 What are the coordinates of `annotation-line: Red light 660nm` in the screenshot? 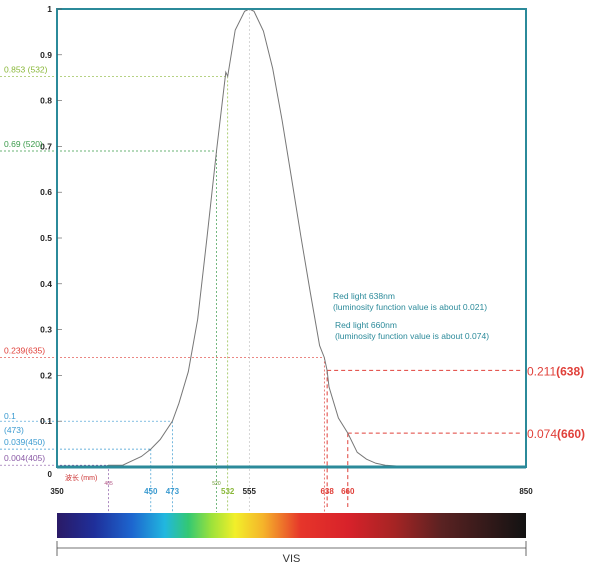 It's located at (366, 325).